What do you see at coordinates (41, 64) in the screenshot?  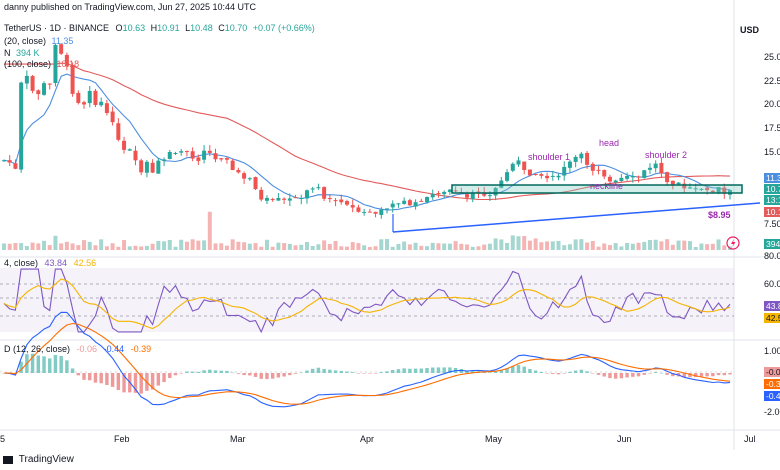 I see `ma100-legend: (100, close) 10.18` at bounding box center [41, 64].